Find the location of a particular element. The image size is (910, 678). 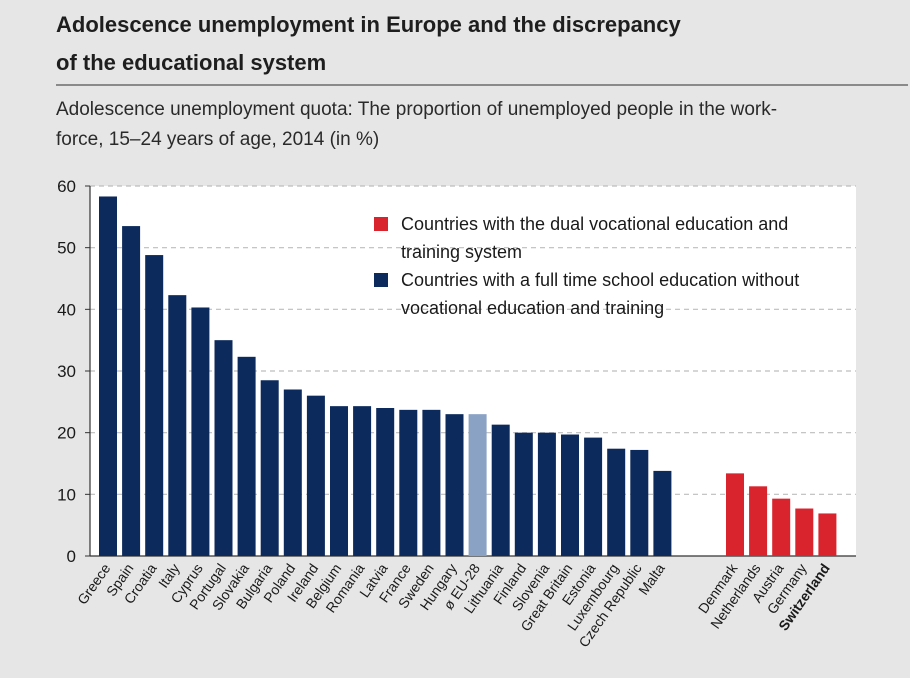

legend-swatch-school is located at coordinates (381, 280).